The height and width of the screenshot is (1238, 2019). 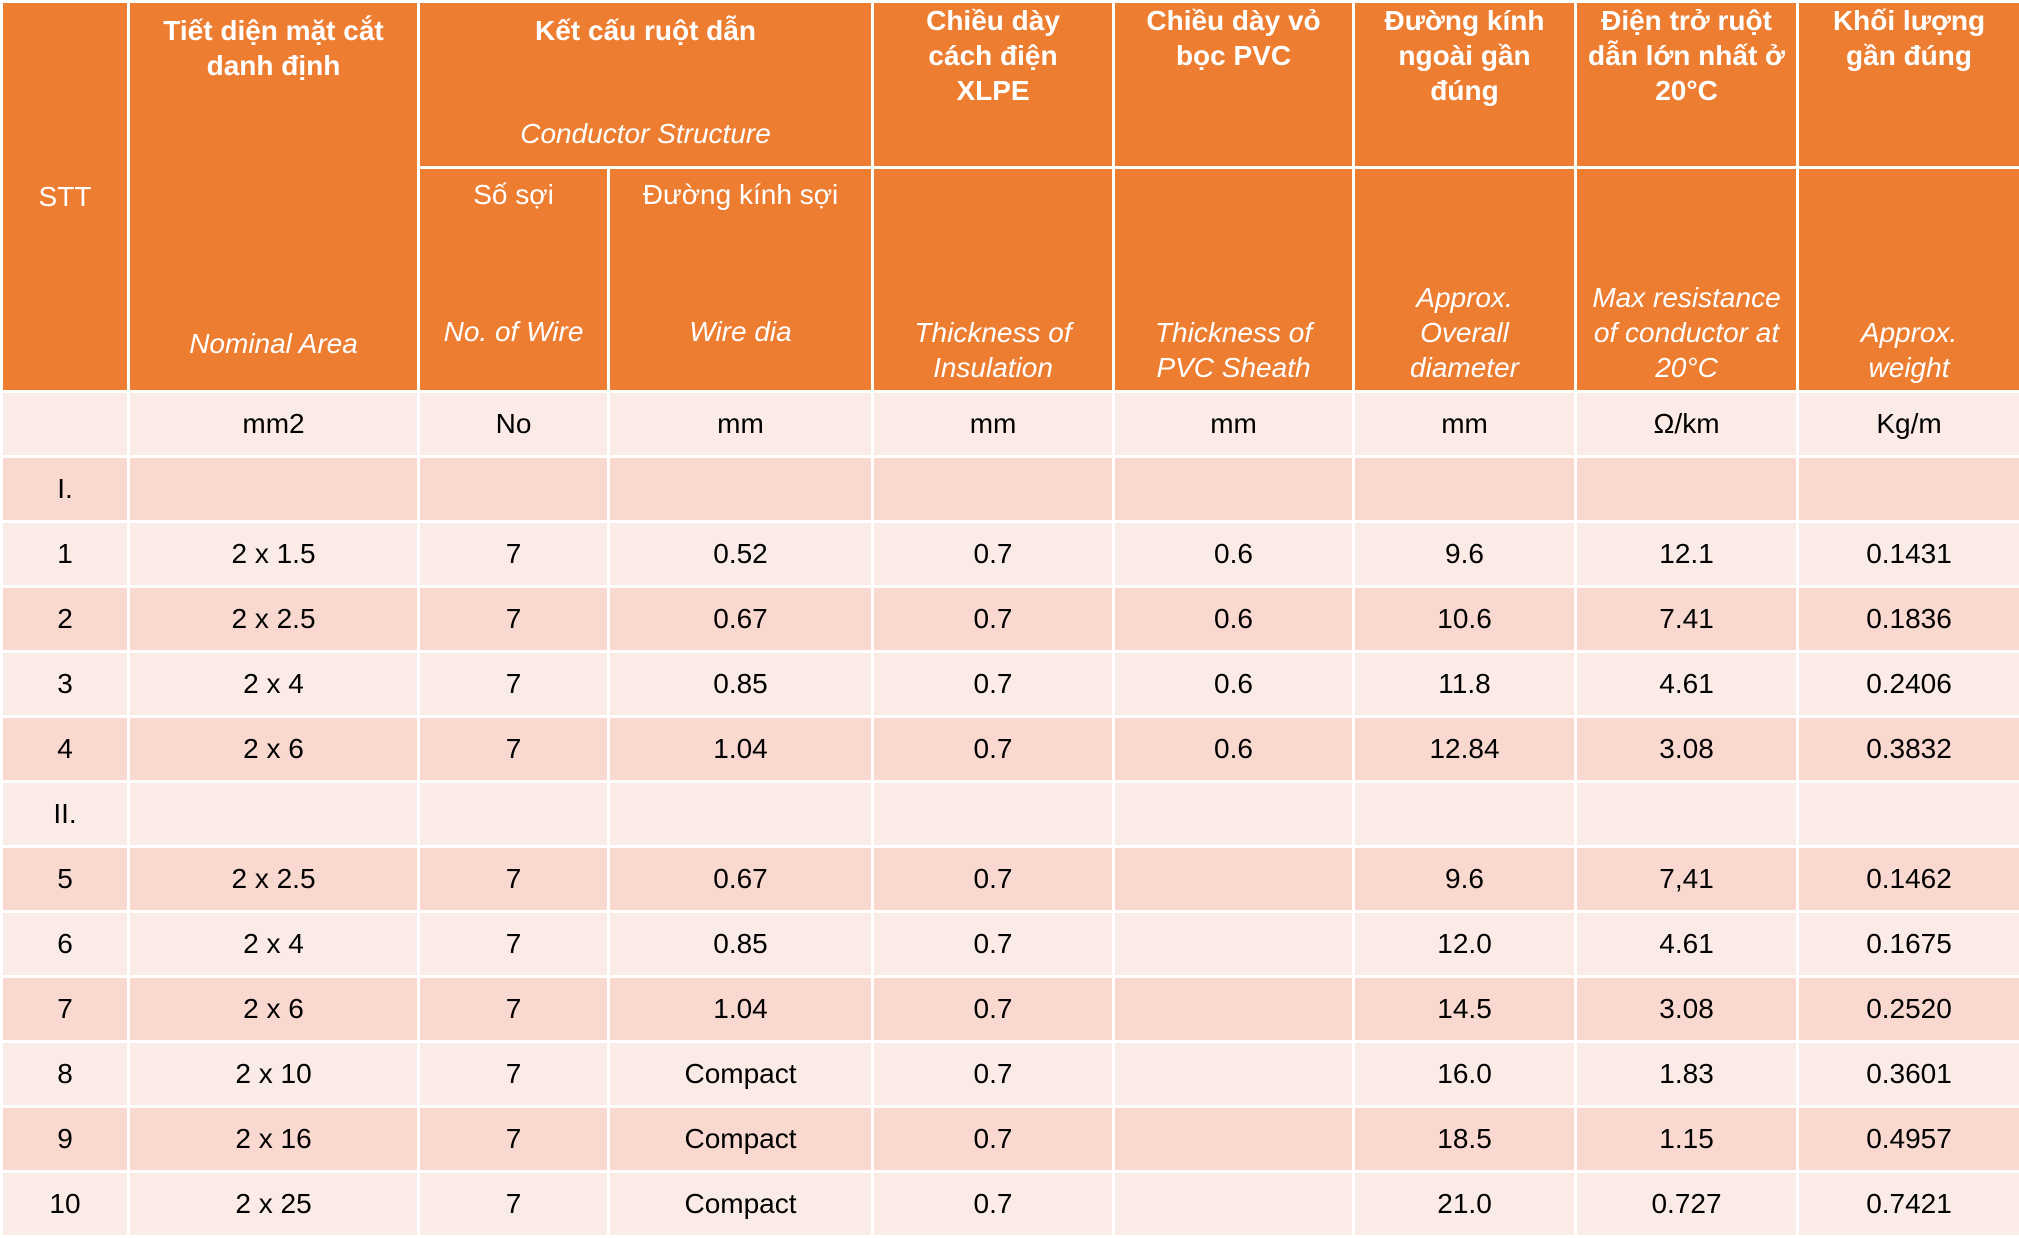 I want to click on unit-cell: Kg/m, so click(x=1907, y=424).